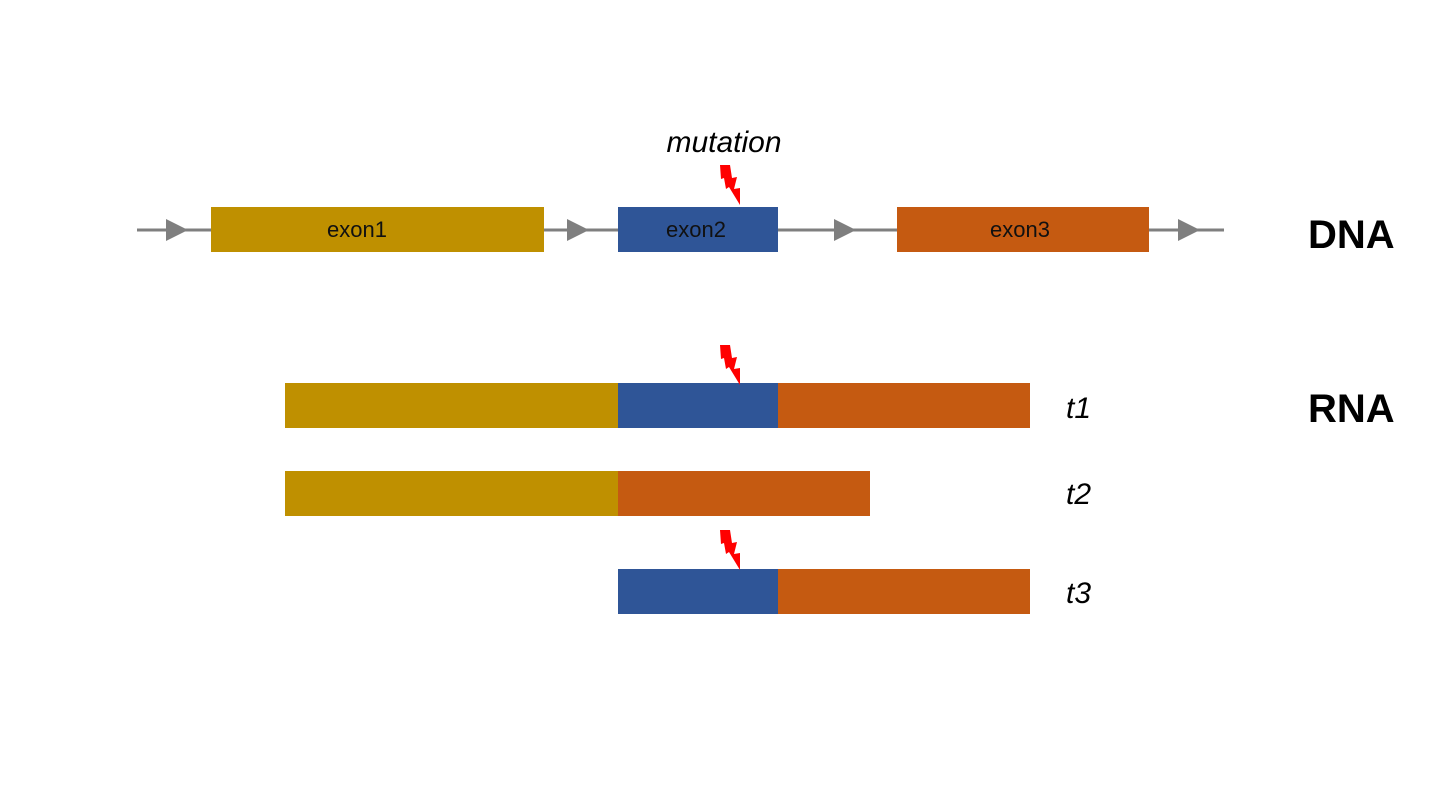  I want to click on dna-row: exon1 exon2 exon3 mutation DNA, so click(766, 191).